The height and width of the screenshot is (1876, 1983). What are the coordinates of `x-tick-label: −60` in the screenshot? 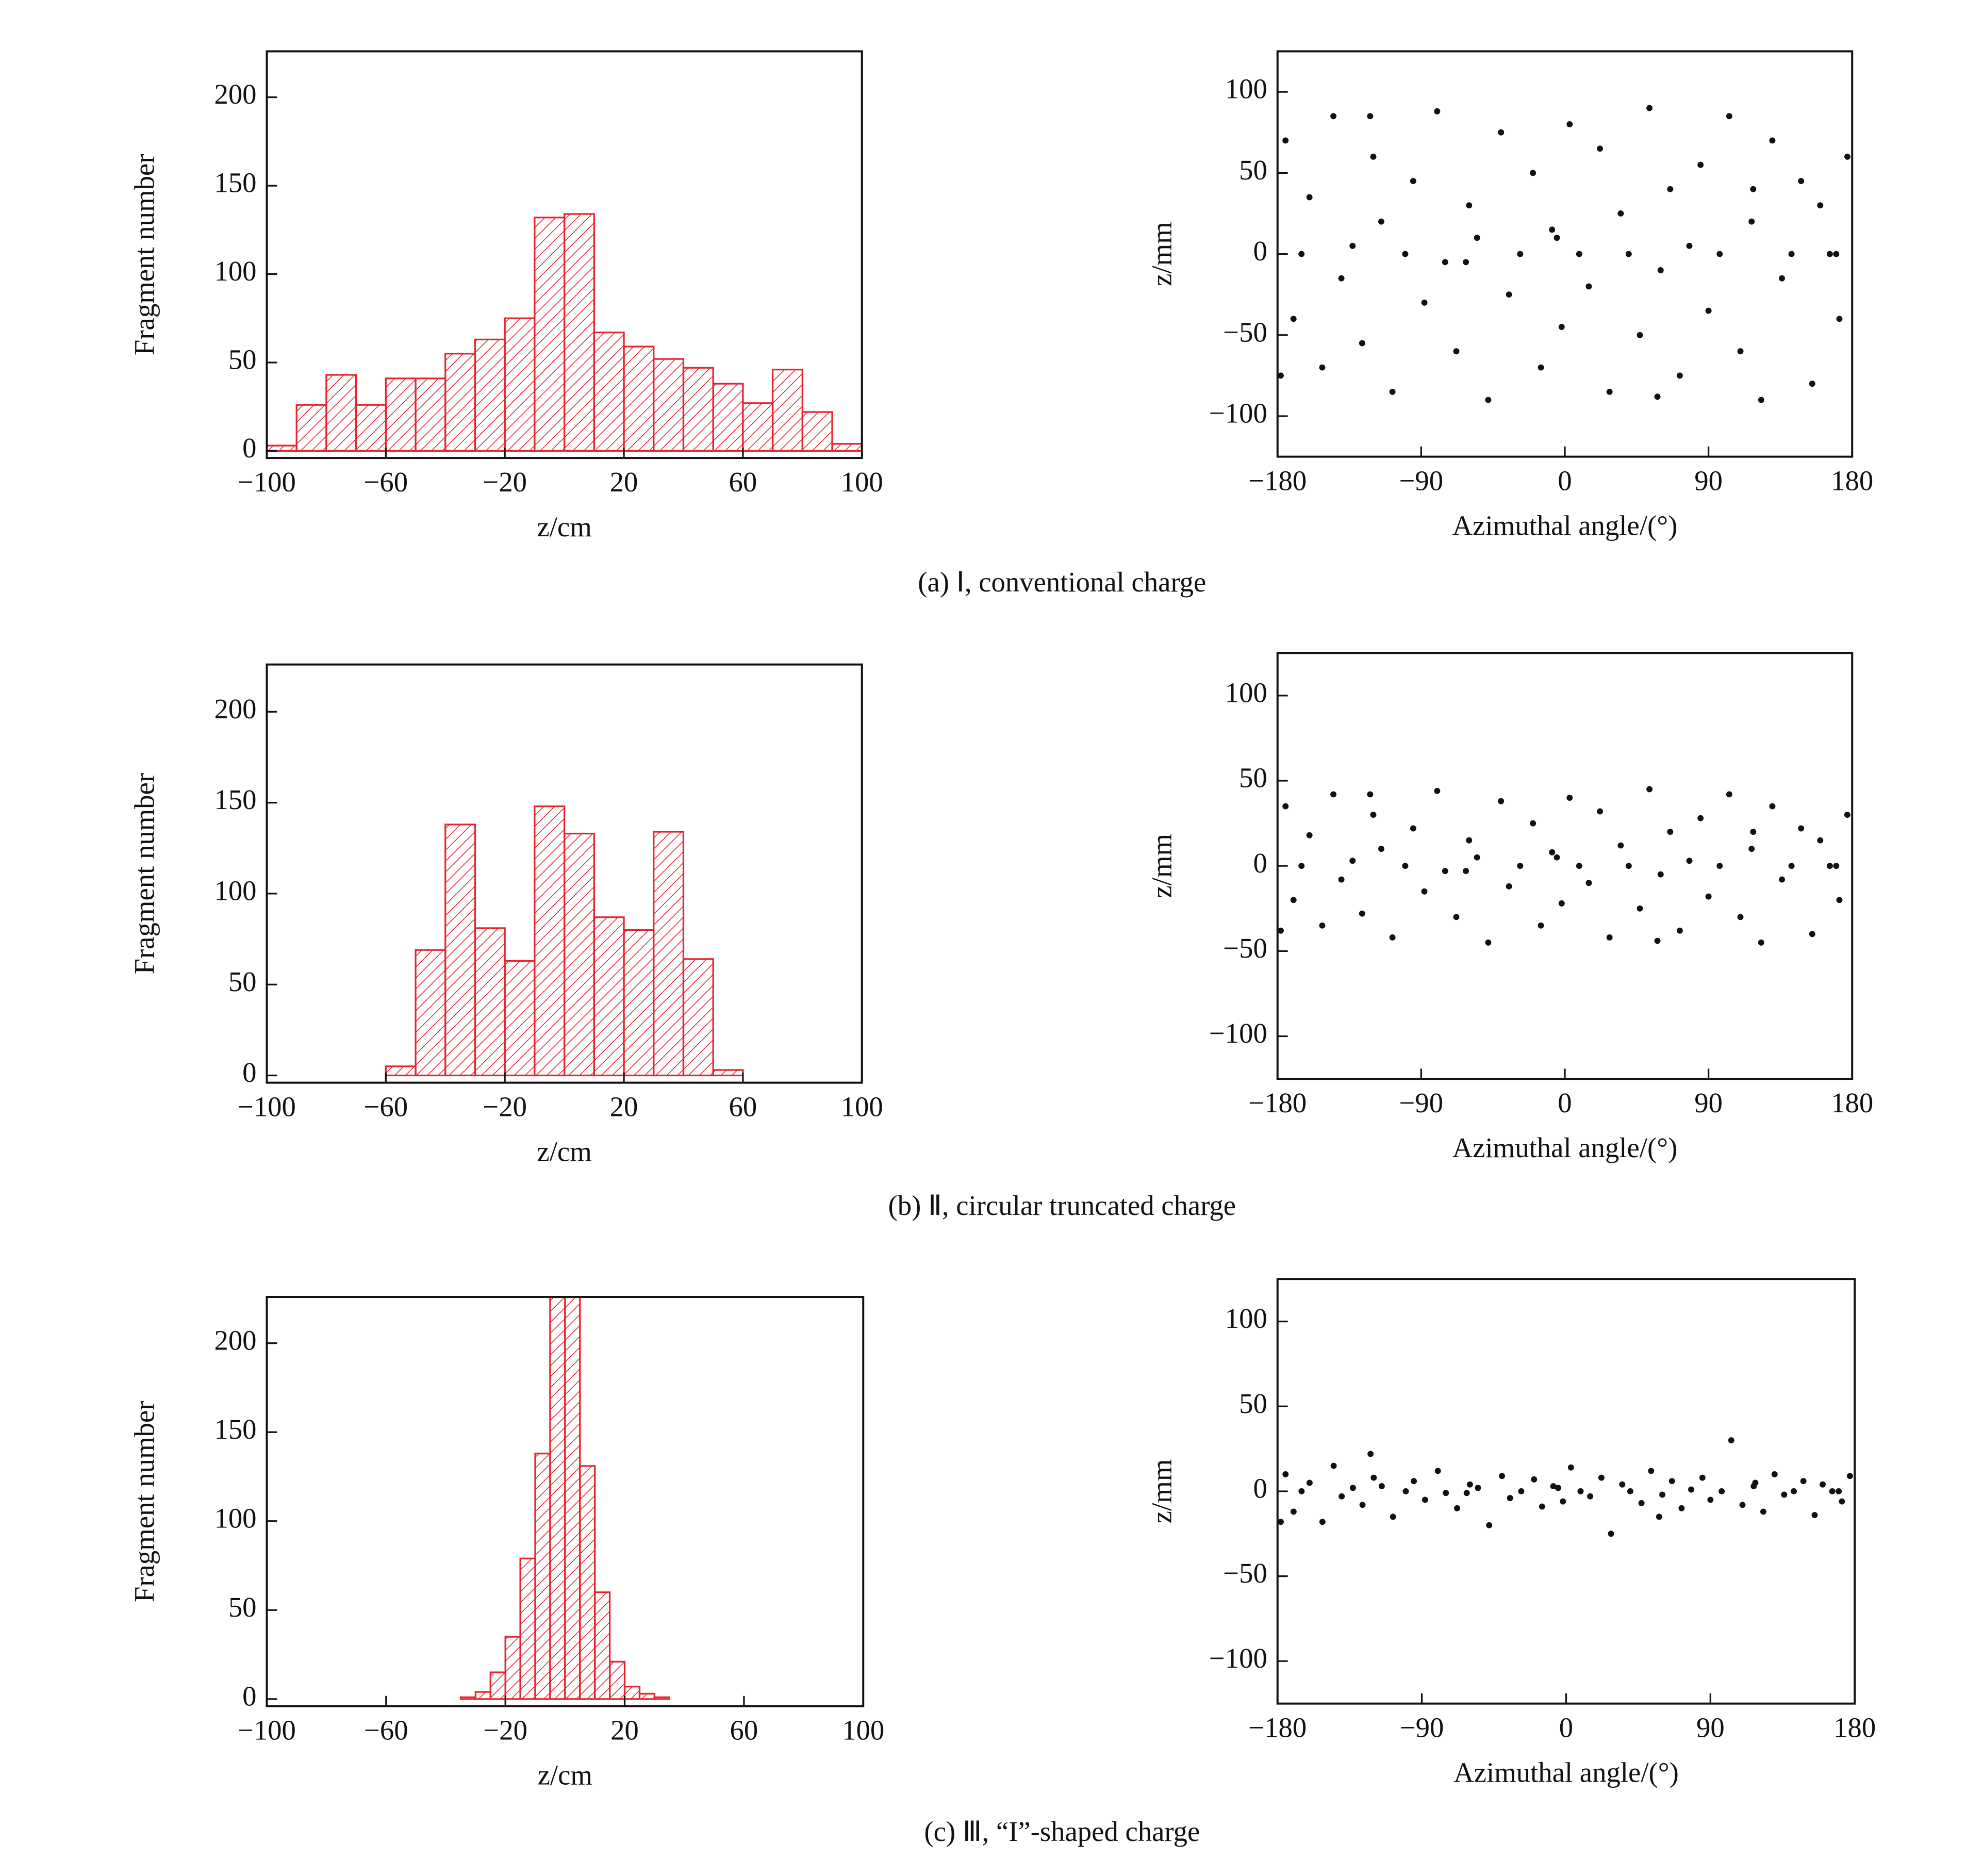 It's located at (386, 1106).